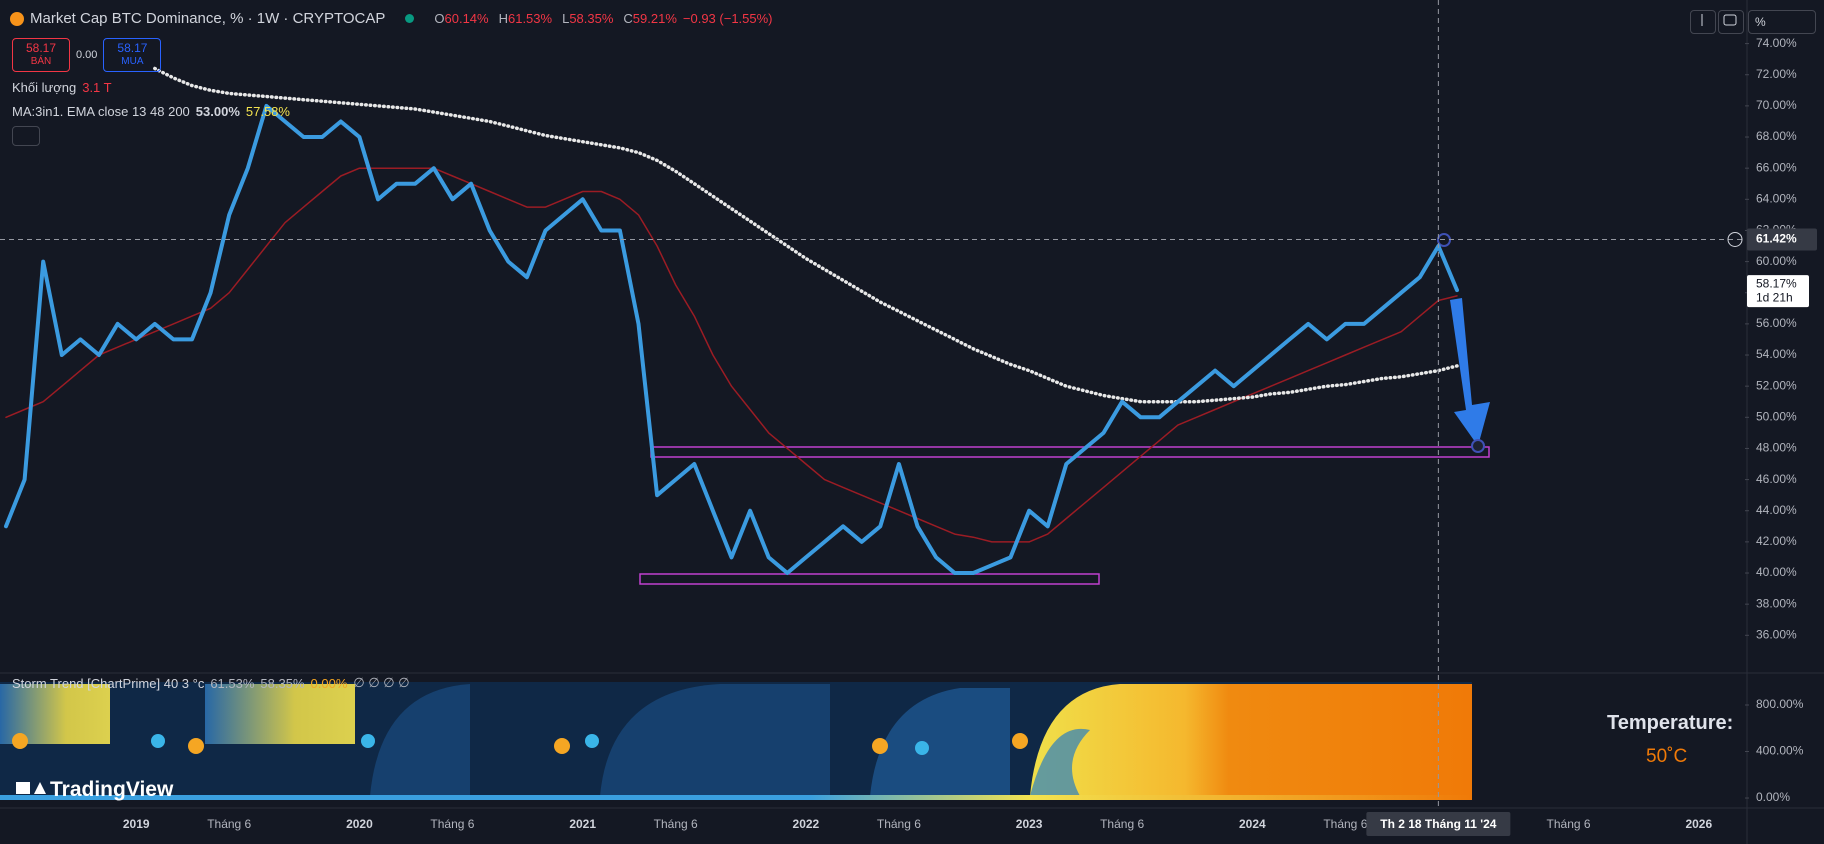  I want to click on last-price-box, so click(1778, 291).